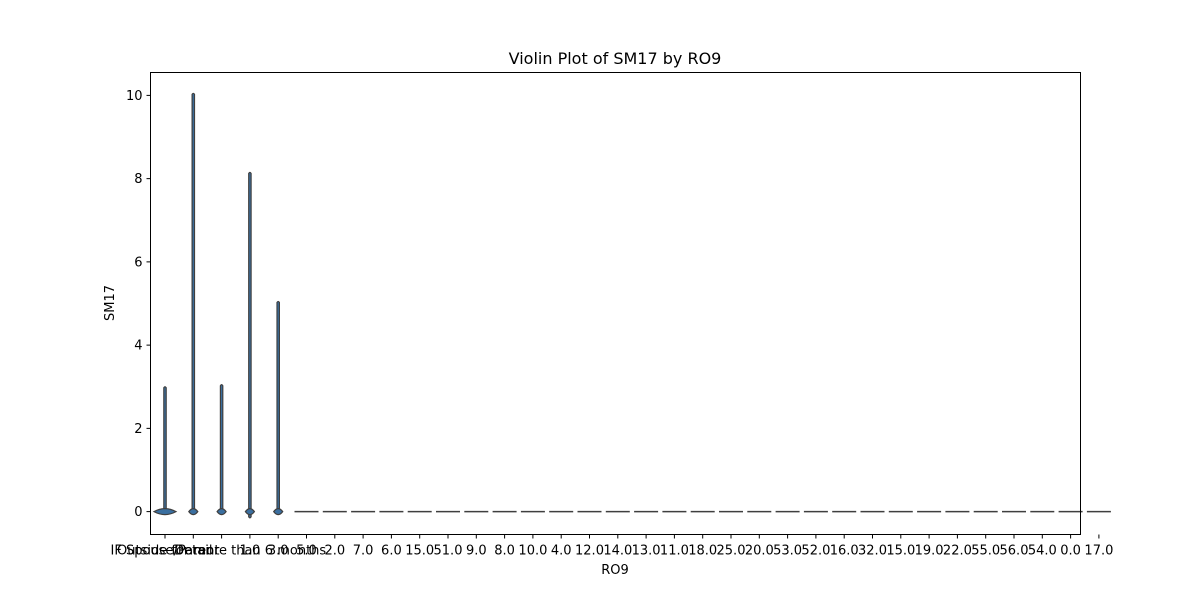 Image resolution: width=1200 pixels, height=605 pixels. Describe the element at coordinates (1014, 551) in the screenshot. I see `x-tick-label: 56.0` at that location.